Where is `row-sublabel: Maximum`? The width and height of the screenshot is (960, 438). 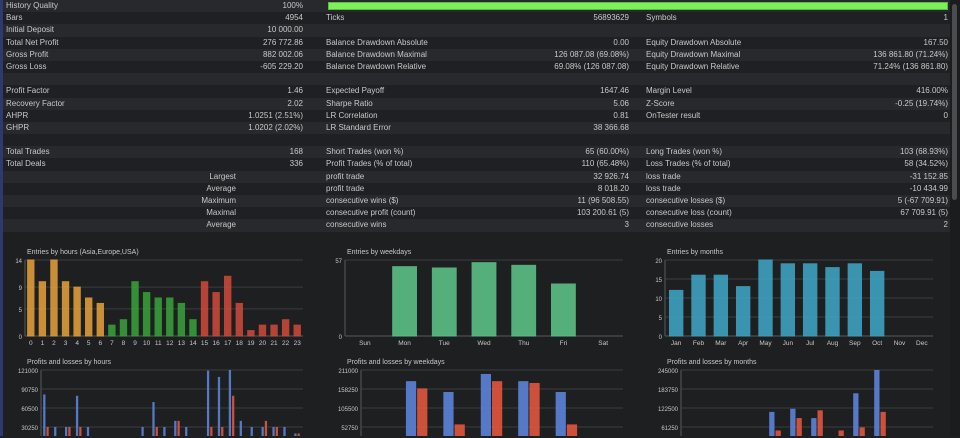 row-sublabel: Maximum is located at coordinates (218, 200).